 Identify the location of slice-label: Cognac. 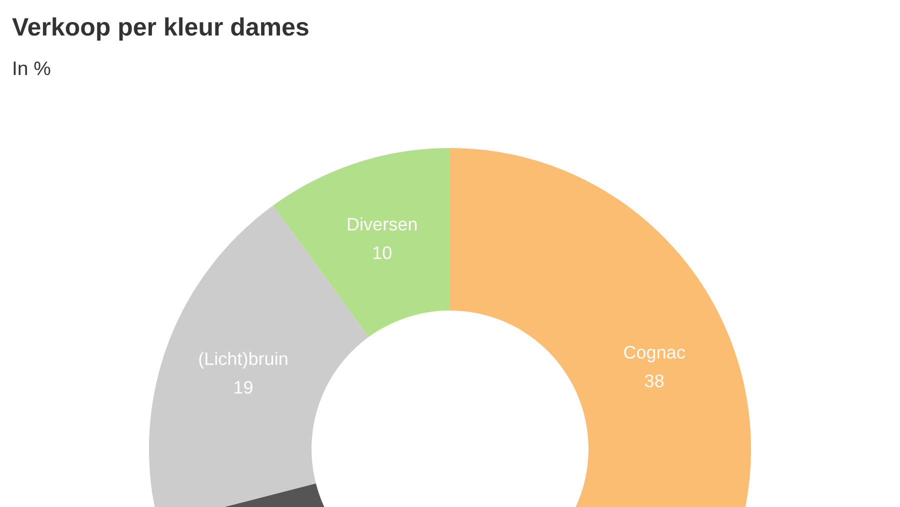
(654, 354).